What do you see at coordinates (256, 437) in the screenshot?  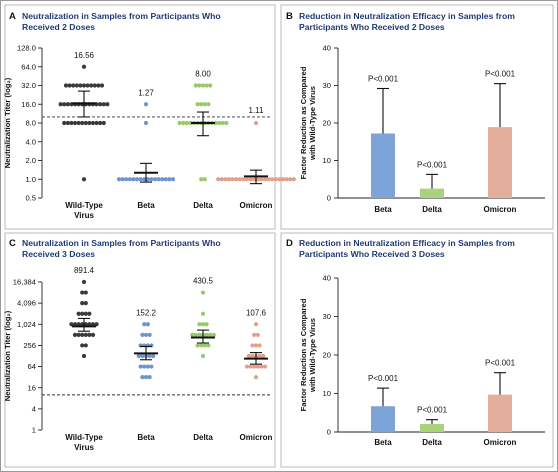 I see `c-category-label: Omicron` at bounding box center [256, 437].